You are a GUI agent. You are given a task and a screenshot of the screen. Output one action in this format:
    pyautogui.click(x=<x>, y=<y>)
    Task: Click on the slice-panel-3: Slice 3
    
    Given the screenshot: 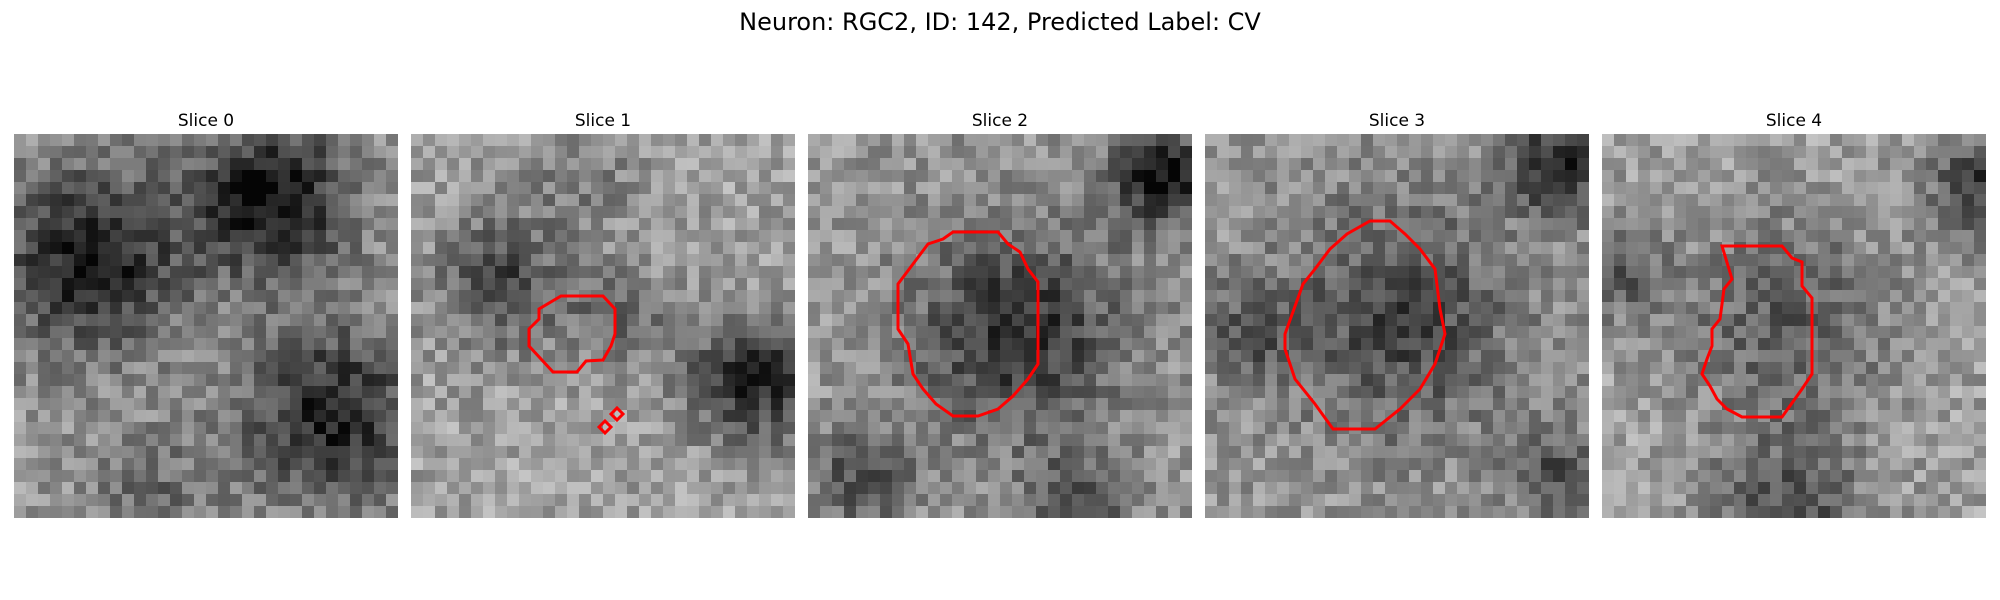 What is the action you would take?
    pyautogui.click(x=1397, y=313)
    